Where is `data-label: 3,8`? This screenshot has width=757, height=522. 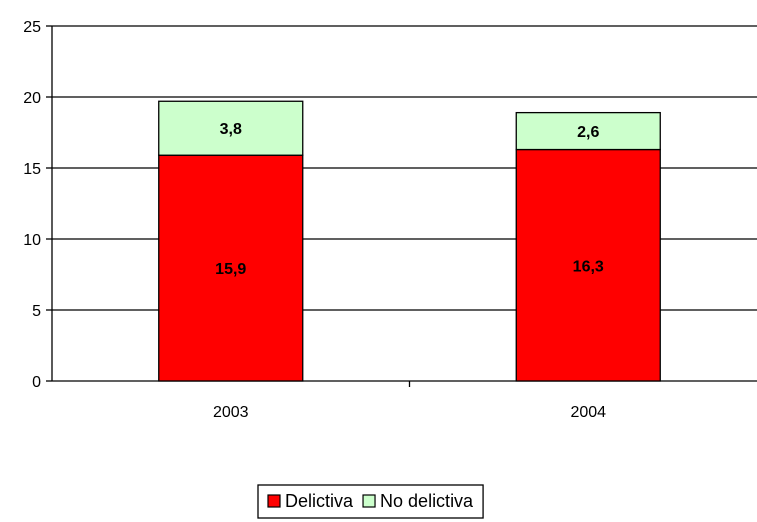 data-label: 3,8 is located at coordinates (231, 129).